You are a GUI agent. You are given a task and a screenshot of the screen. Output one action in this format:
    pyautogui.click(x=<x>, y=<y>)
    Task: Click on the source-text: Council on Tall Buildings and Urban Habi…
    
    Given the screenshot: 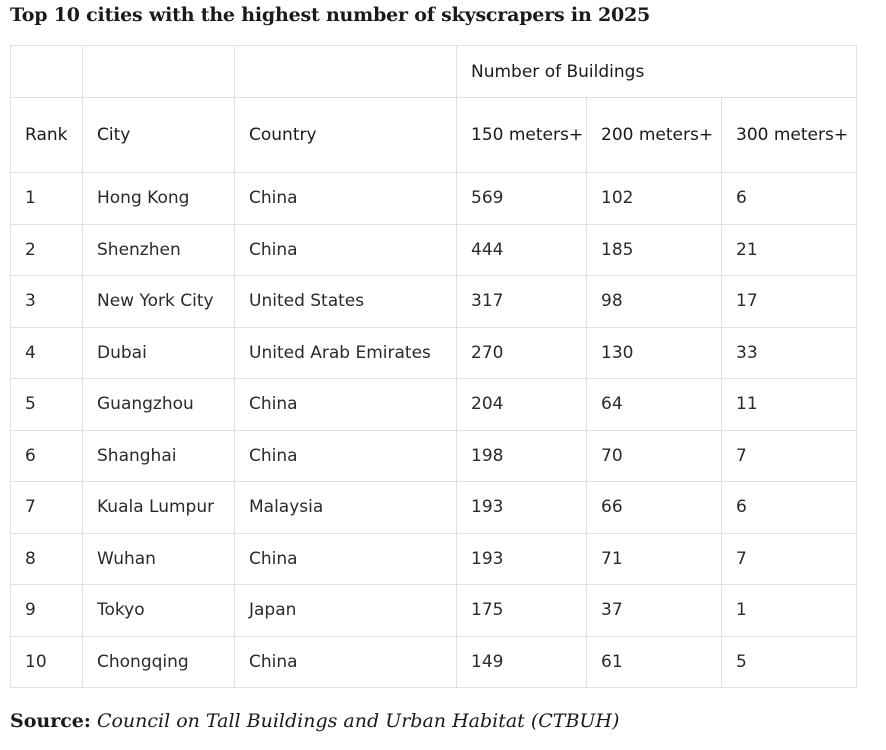 What is the action you would take?
    pyautogui.click(x=358, y=721)
    